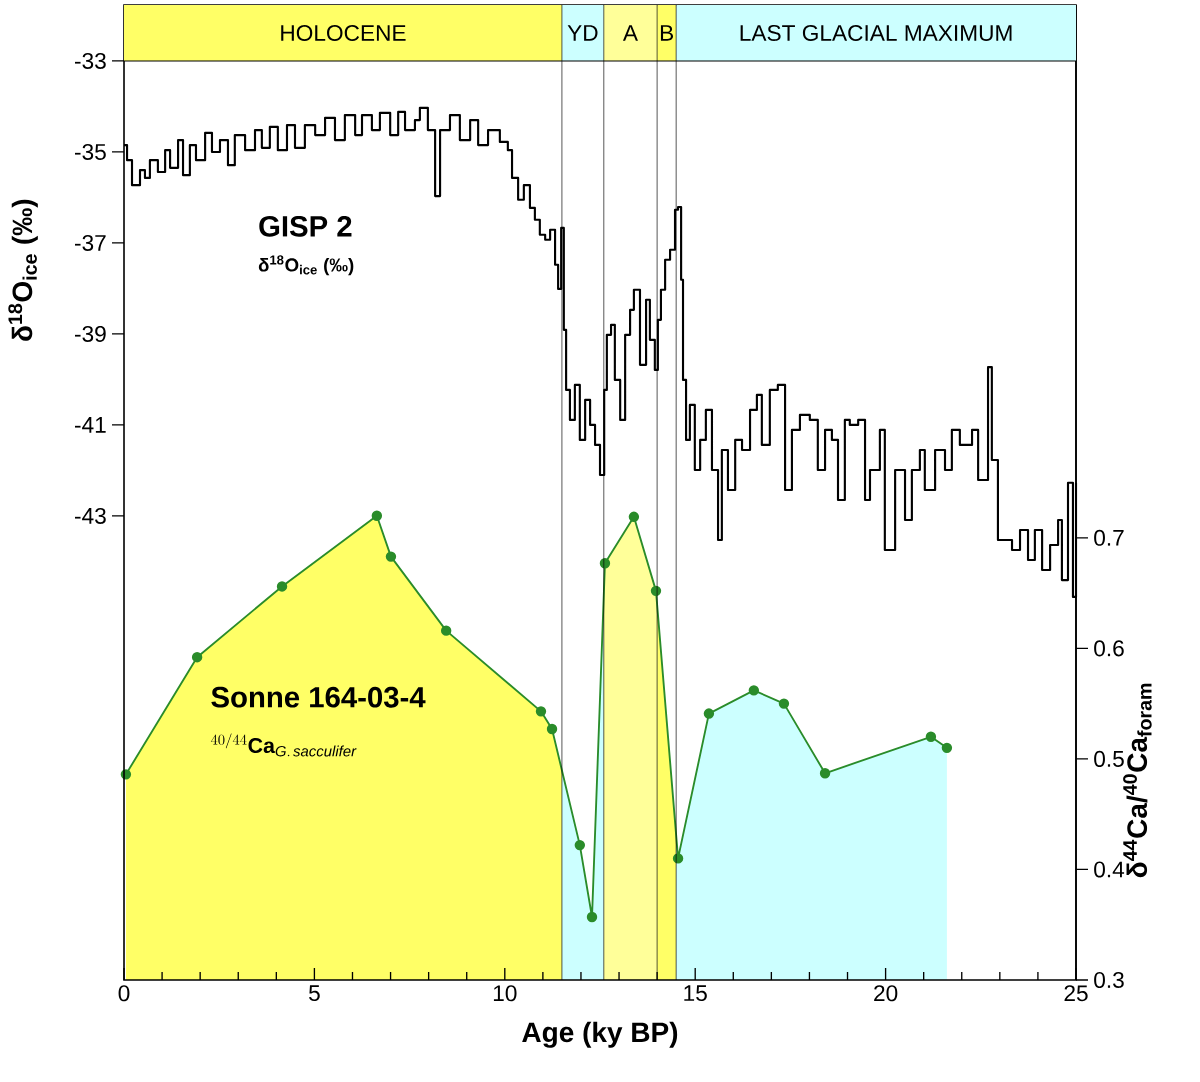  What do you see at coordinates (1109, 537) in the screenshot?
I see `y2-tick-label: 0.7` at bounding box center [1109, 537].